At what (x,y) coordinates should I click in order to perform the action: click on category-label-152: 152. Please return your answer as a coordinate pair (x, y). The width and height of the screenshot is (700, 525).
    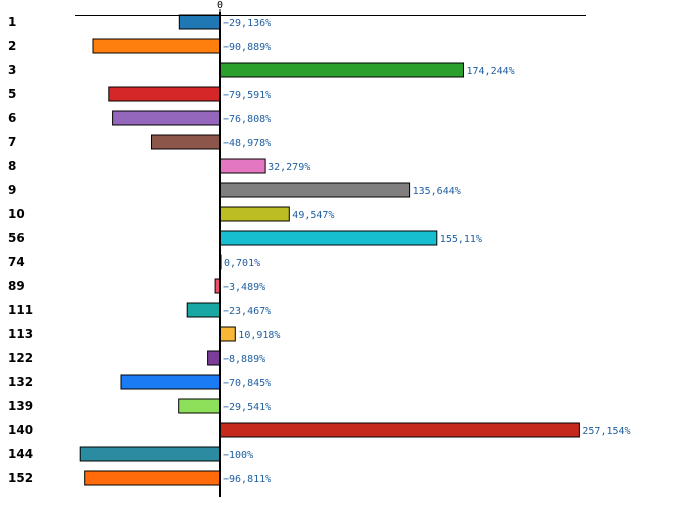
    Looking at the image, I should click on (20, 478).